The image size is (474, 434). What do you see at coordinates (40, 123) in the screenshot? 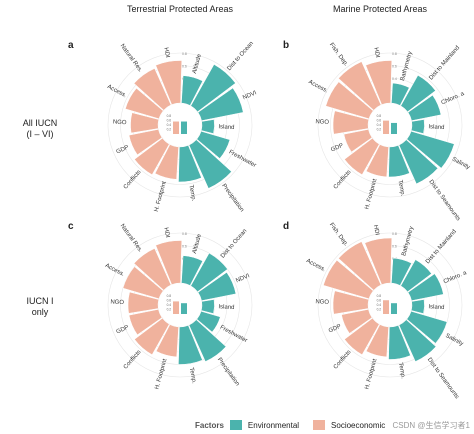
I see `row-label-all-iucn-line1: All IUCN` at bounding box center [40, 123].